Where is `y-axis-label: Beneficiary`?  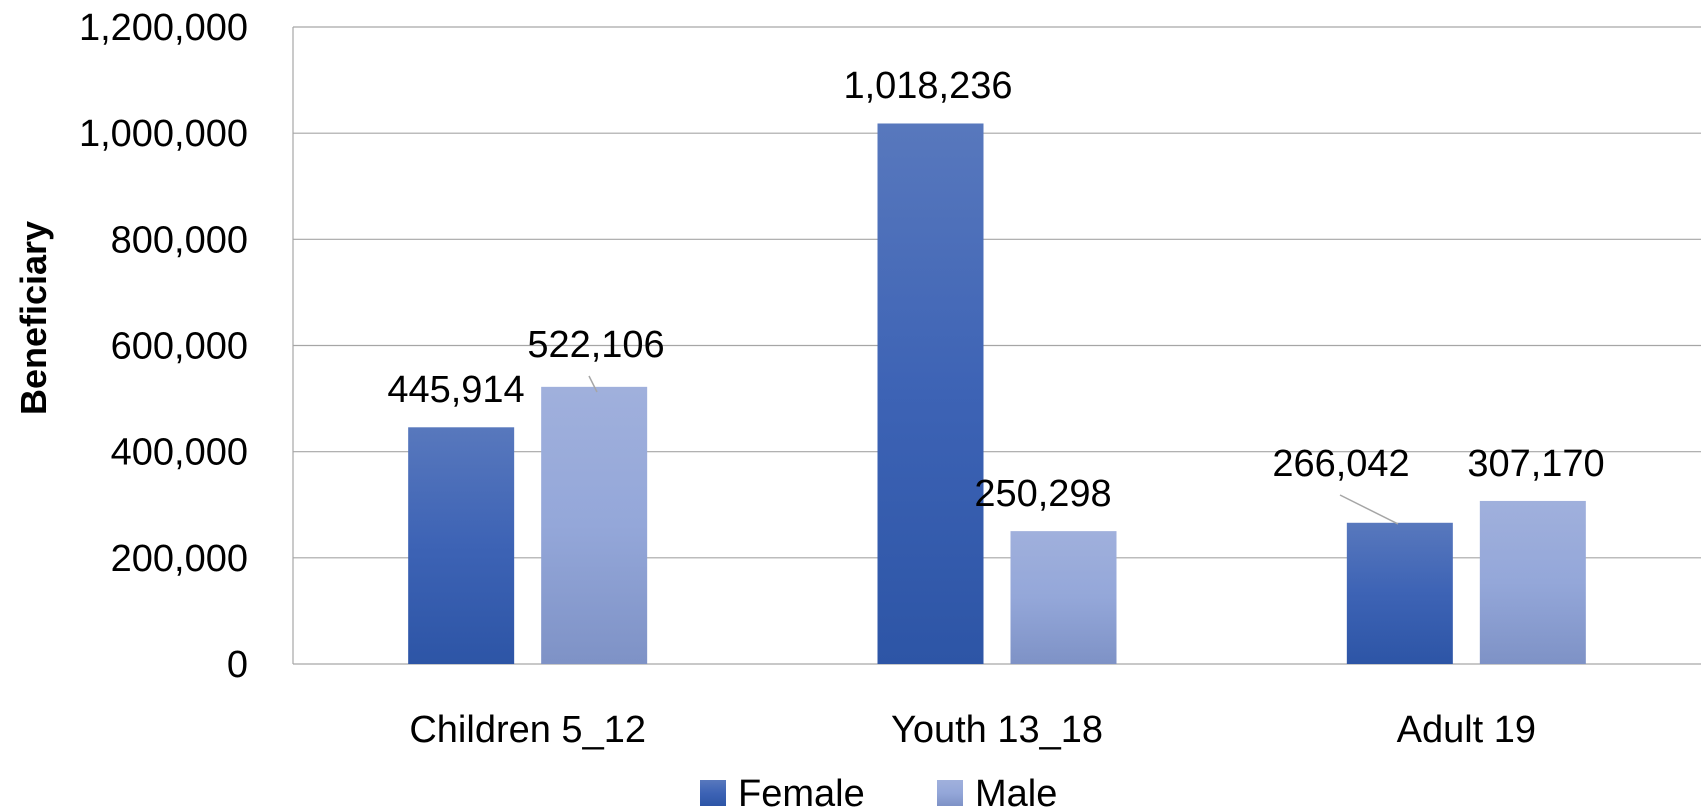 y-axis-label: Beneficiary is located at coordinates (33, 318).